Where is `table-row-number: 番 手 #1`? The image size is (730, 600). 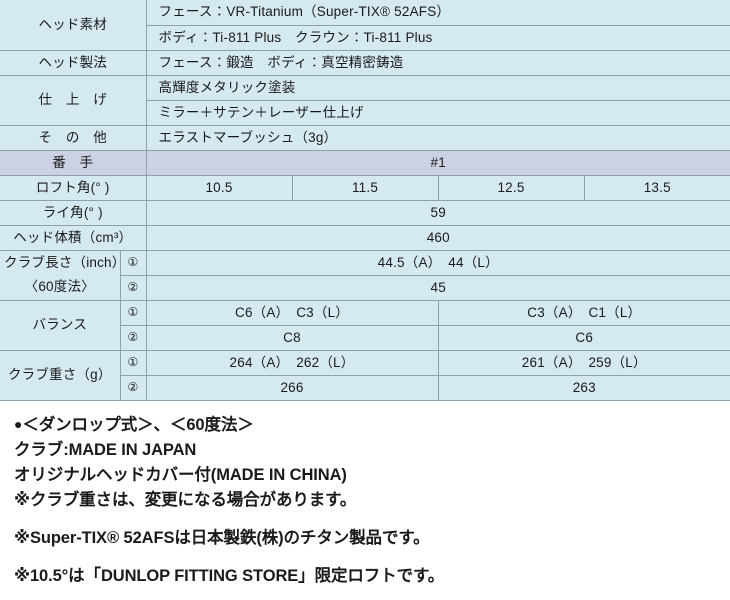
table-row-number: 番 手 #1 is located at coordinates (365, 163).